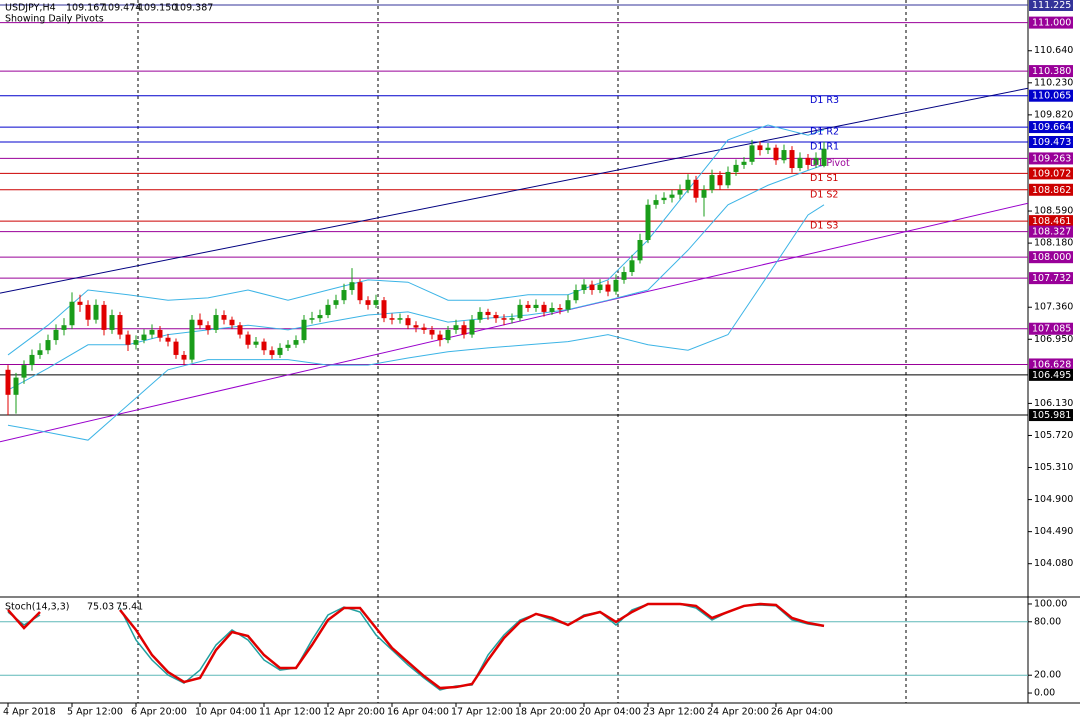 Image resolution: width=1080 pixels, height=720 pixels. What do you see at coordinates (824, 226) in the screenshot?
I see `pivot-label: D1 S3` at bounding box center [824, 226].